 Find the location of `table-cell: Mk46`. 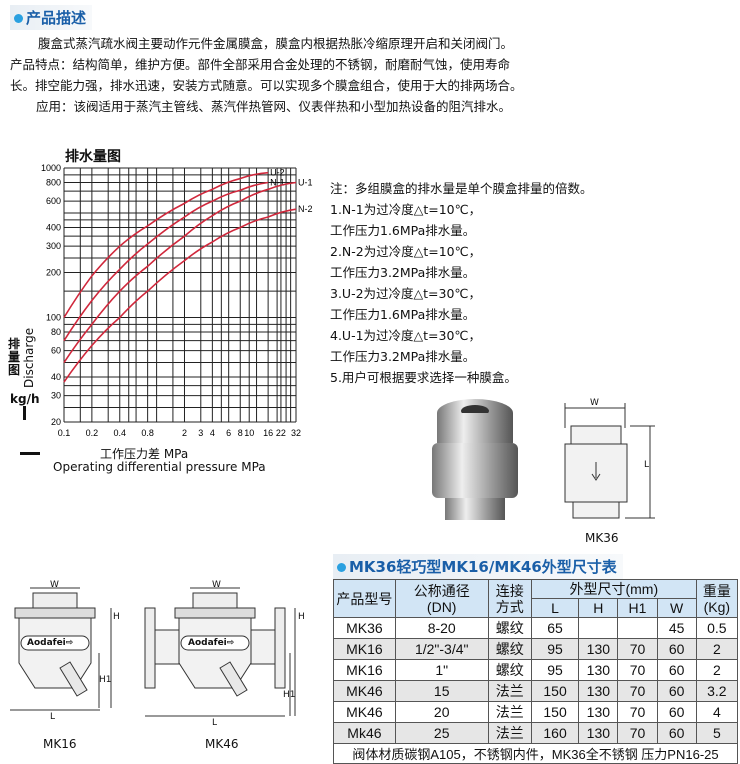

table-cell: Mk46 is located at coordinates (364, 733).